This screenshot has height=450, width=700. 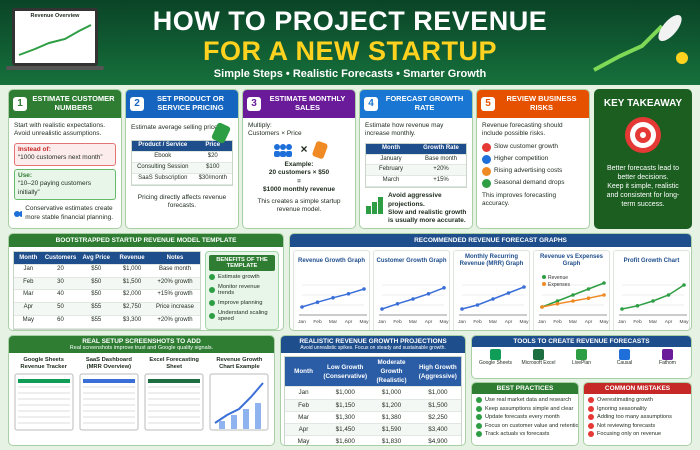 What do you see at coordinates (174, 297) in the screenshot?
I see `table-cell: +15% growth` at bounding box center [174, 297].